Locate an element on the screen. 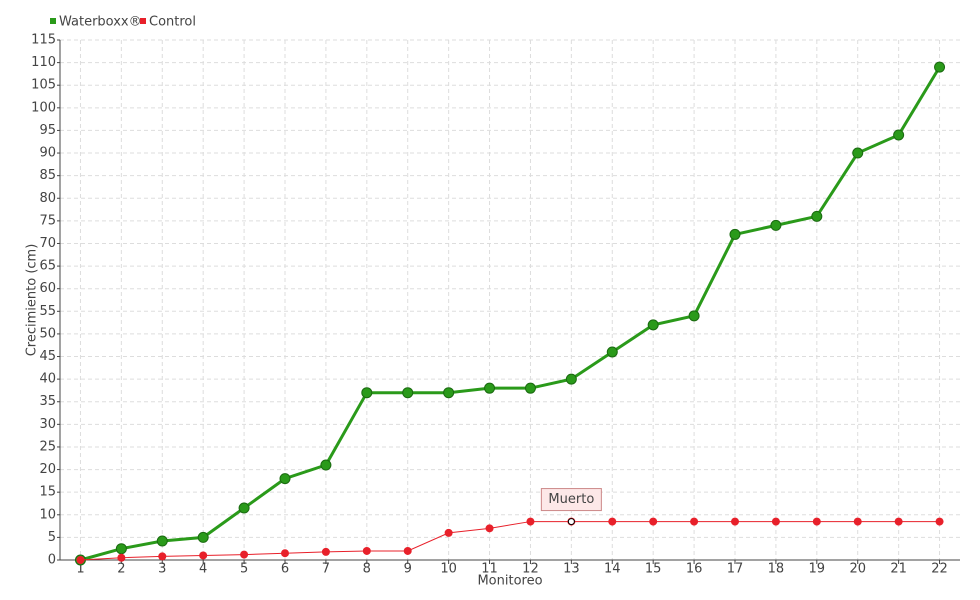  y-tick-label: 95 is located at coordinates (47, 130).